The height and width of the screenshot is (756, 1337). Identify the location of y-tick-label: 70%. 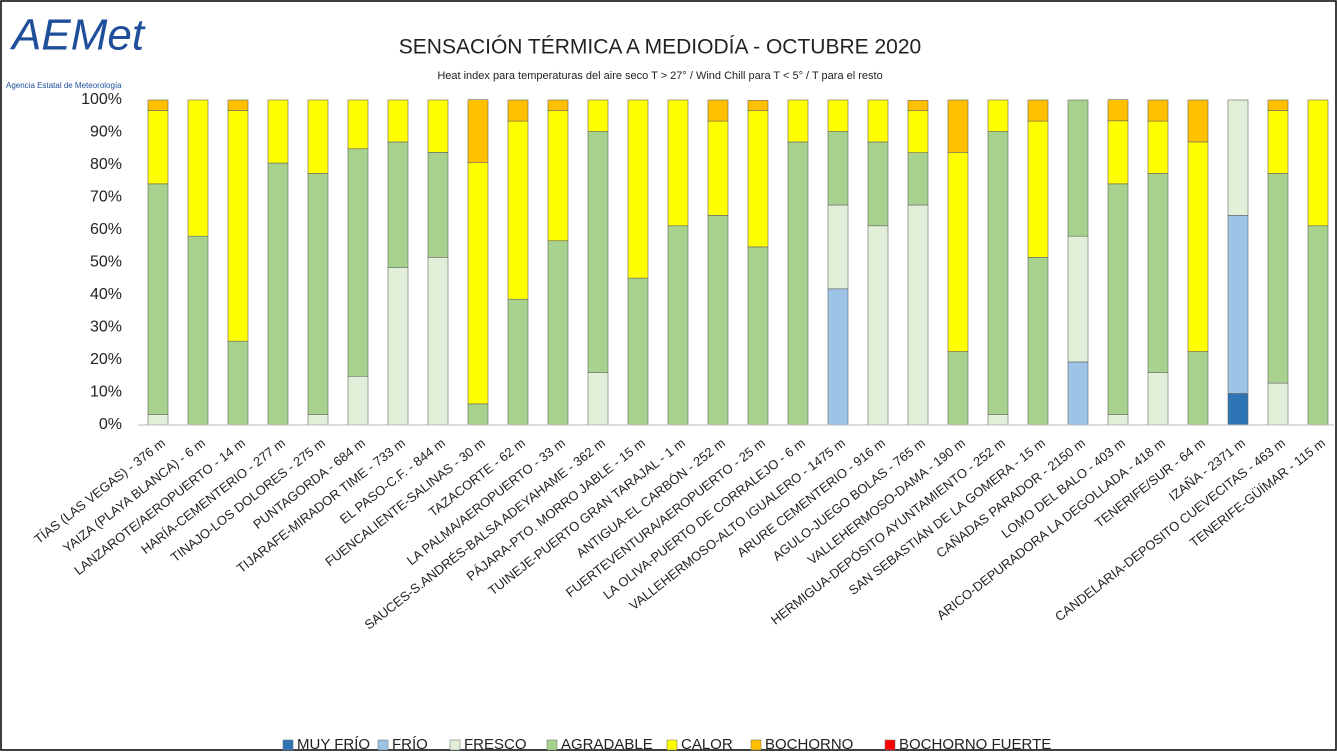
(106, 197).